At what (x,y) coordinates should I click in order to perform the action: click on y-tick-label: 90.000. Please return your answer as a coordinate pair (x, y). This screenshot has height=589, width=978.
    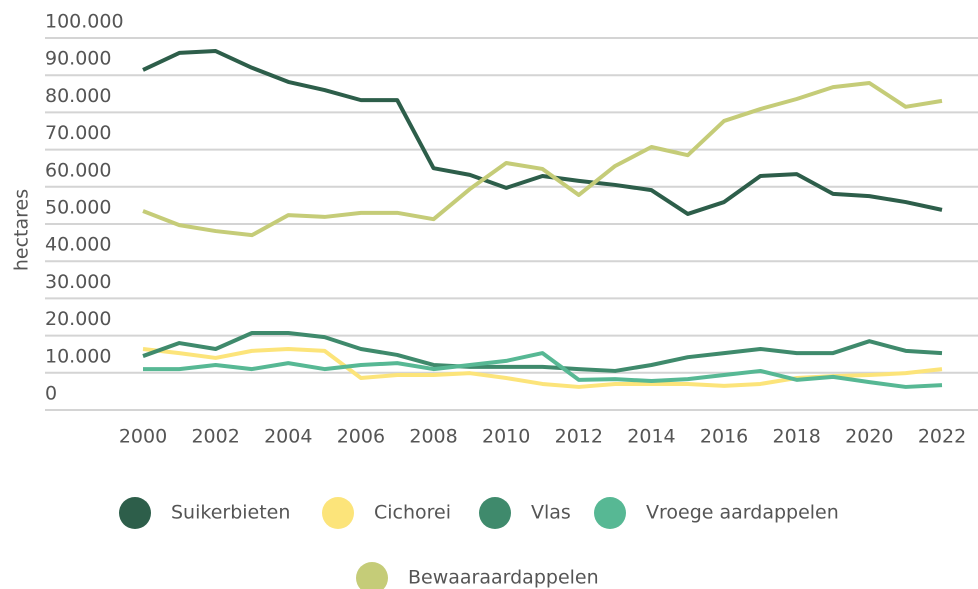
    Looking at the image, I should click on (78, 59).